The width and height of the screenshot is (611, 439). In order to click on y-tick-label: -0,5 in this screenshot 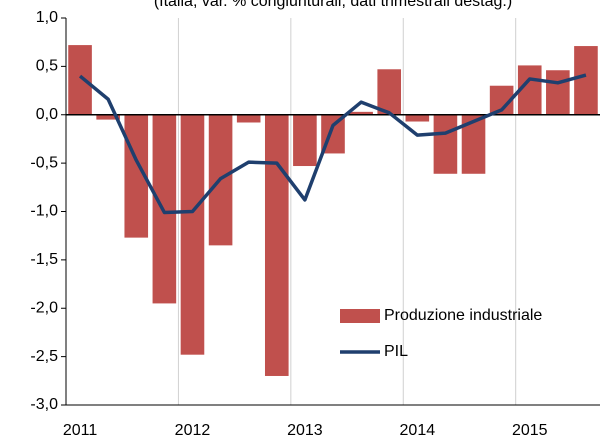, I will do `click(44, 162)`.